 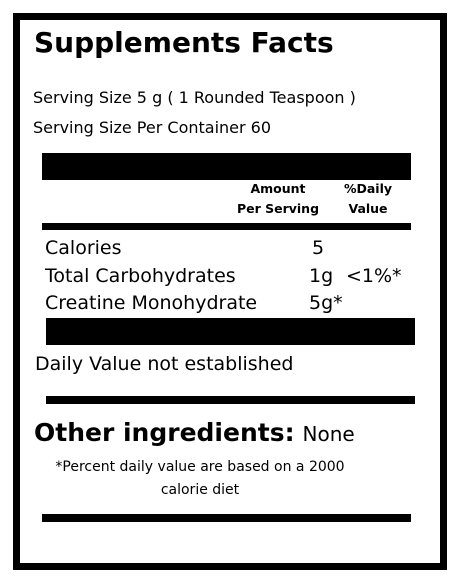 I want to click on row-creatine-amount: 5g*, so click(x=326, y=303).